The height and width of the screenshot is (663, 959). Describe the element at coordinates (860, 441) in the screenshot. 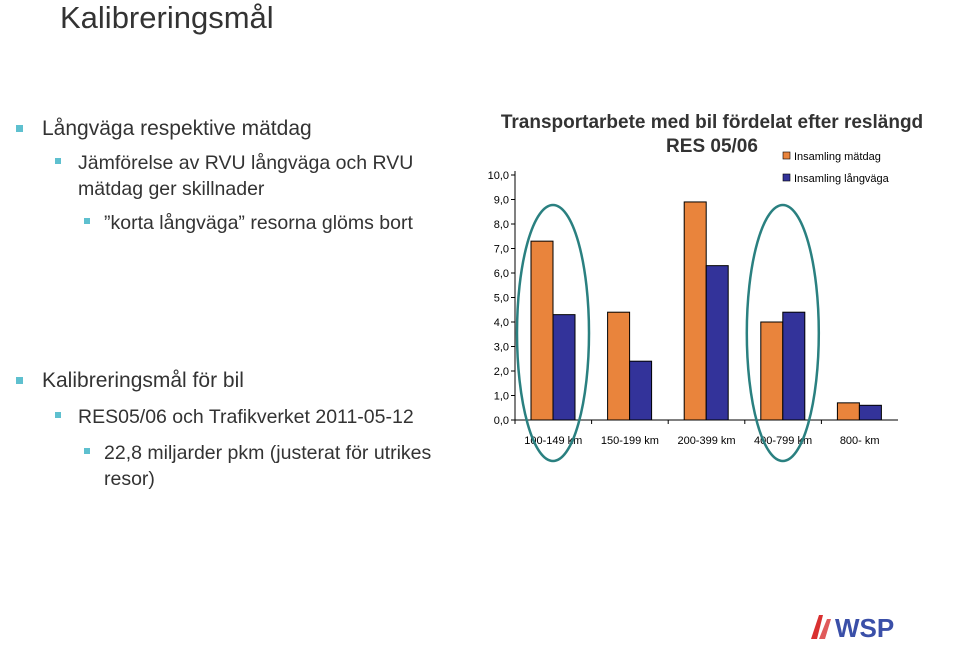

I see `x-tick-label: 800- km` at that location.